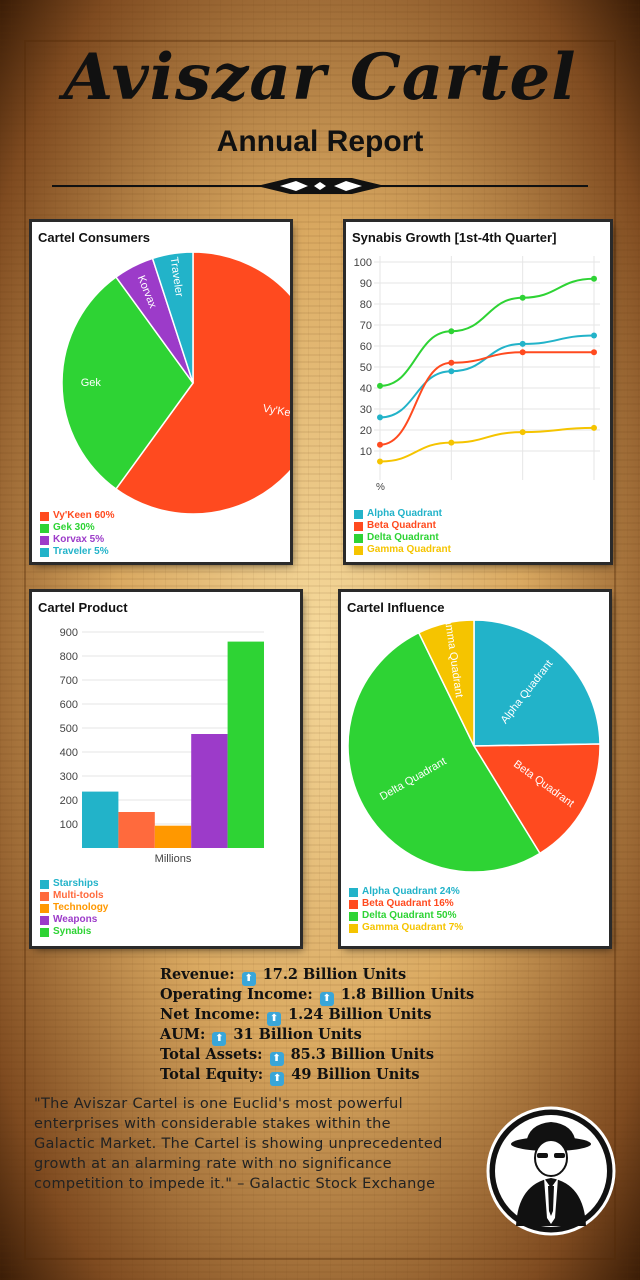  Describe the element at coordinates (396, 607) in the screenshot. I see `influence-chart-title: Cartel Influence` at that location.